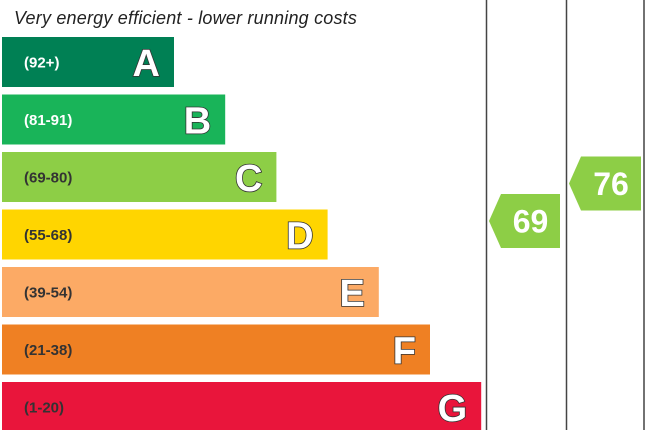 Image resolution: width=645 pixels, height=430 pixels. What do you see at coordinates (611, 184) in the screenshot?
I see `potential-rating-value: 76` at bounding box center [611, 184].